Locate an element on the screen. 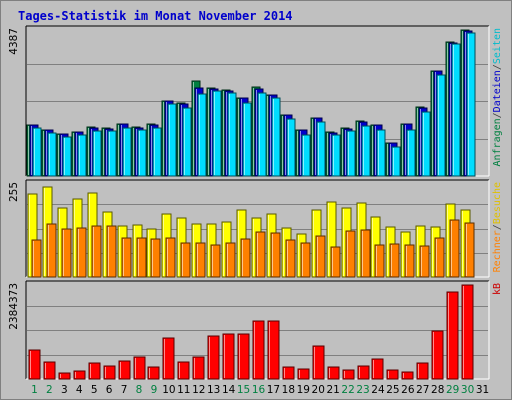 Image resolution: width=512 pixels, height=400 pixels. x-tick-label-16: 16 is located at coordinates (259, 390).